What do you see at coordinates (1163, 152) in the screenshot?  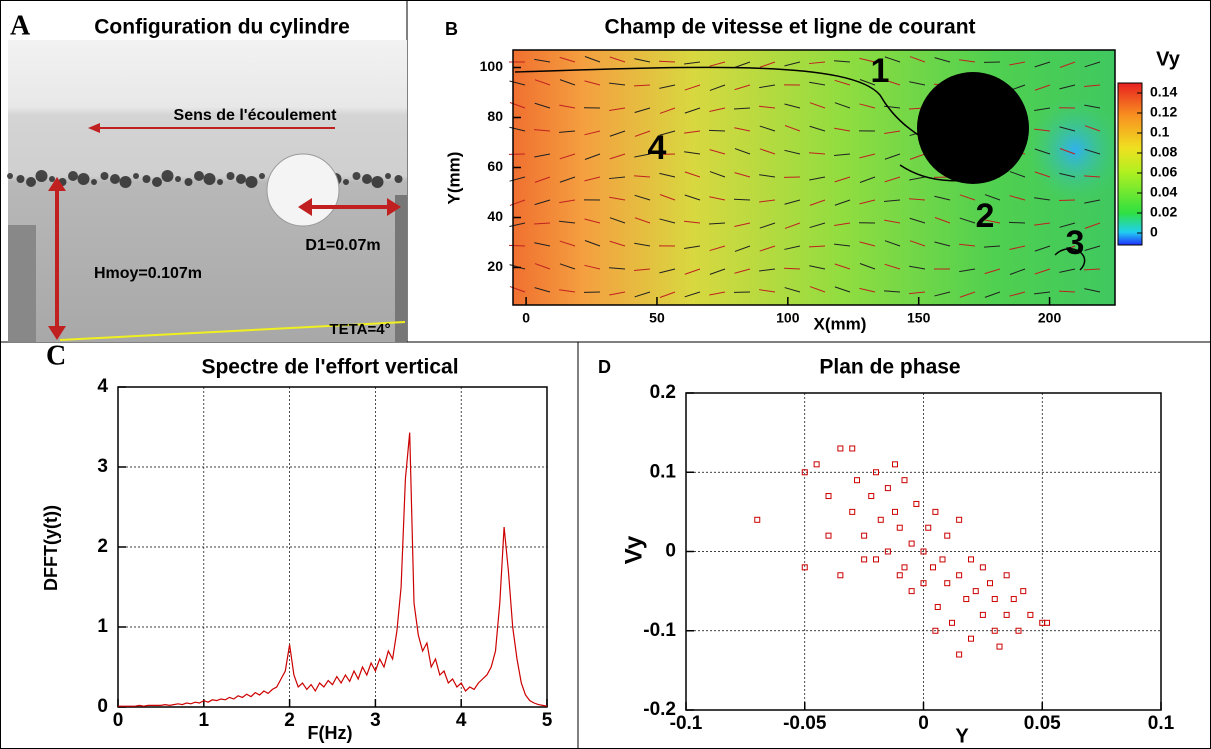 I see `colorbar-tick-label: 0.08` at bounding box center [1163, 152].